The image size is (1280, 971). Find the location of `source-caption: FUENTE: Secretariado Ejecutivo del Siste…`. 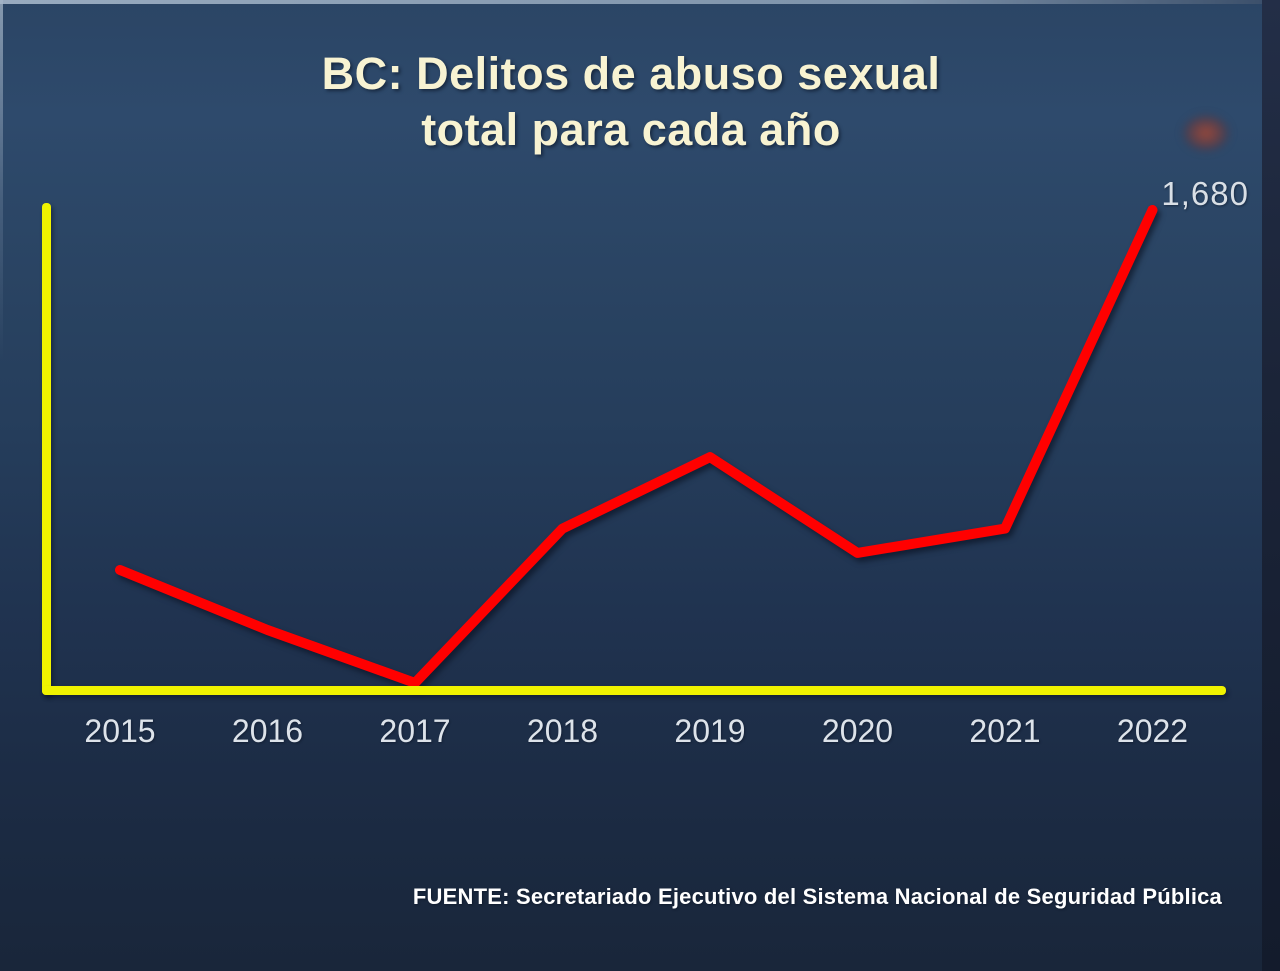

source-caption: FUENTE: Secretariado Ejecutivo del Siste… is located at coordinates (817, 896).